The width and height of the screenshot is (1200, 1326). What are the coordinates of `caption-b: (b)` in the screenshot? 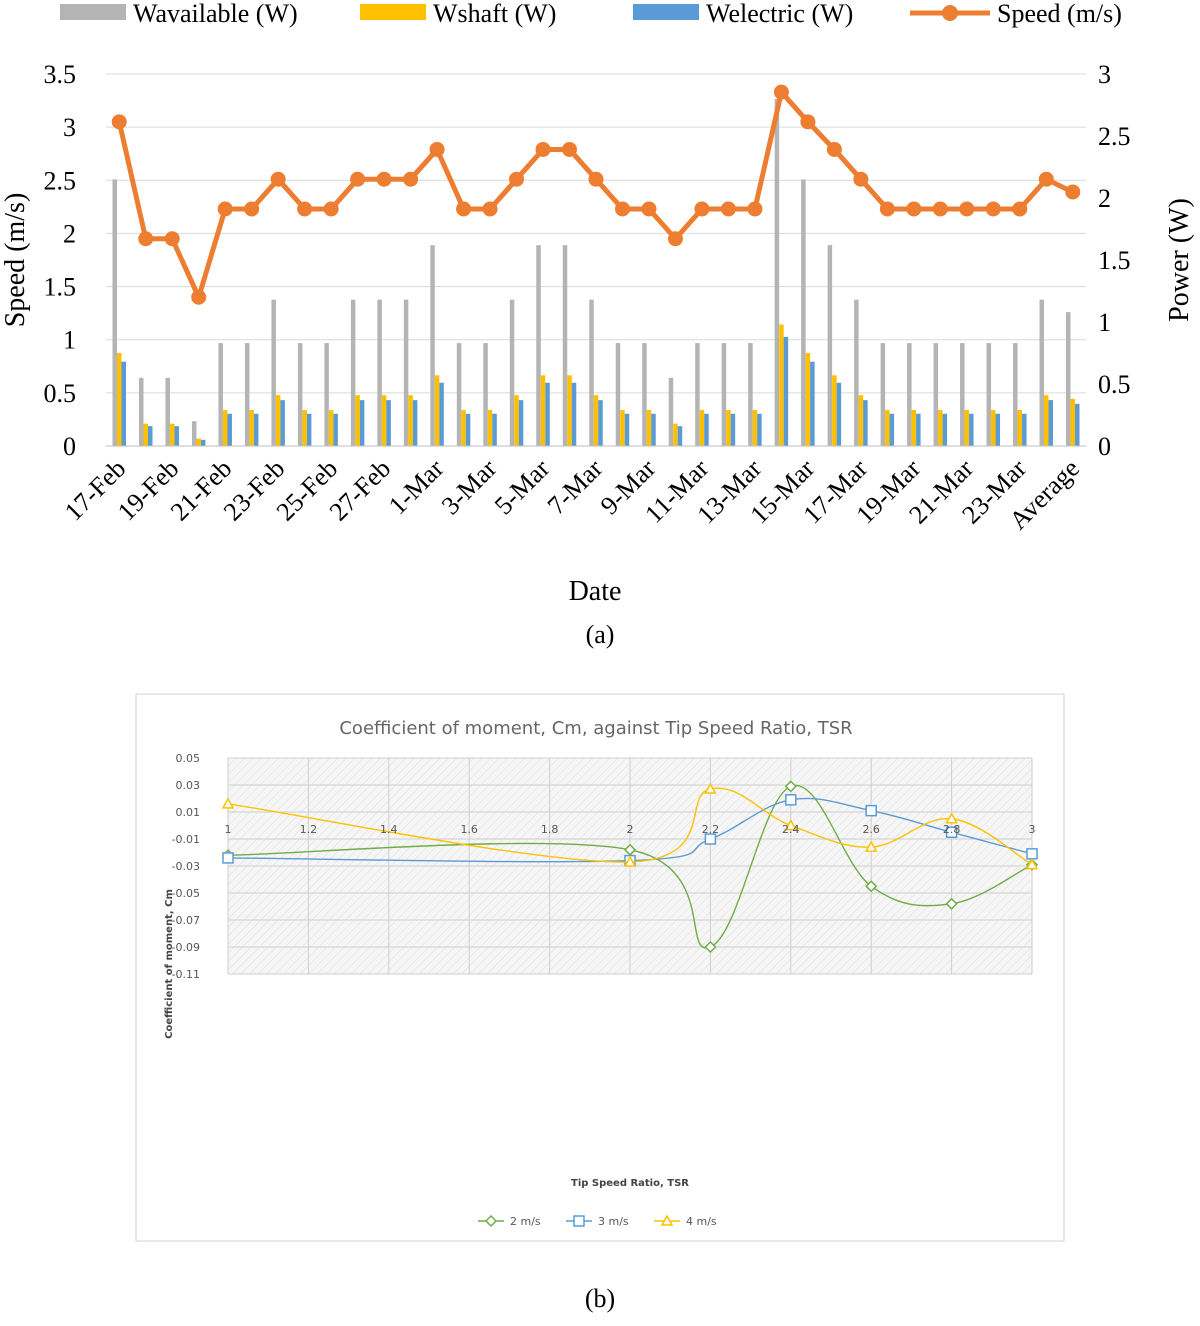 It's located at (600, 1298).